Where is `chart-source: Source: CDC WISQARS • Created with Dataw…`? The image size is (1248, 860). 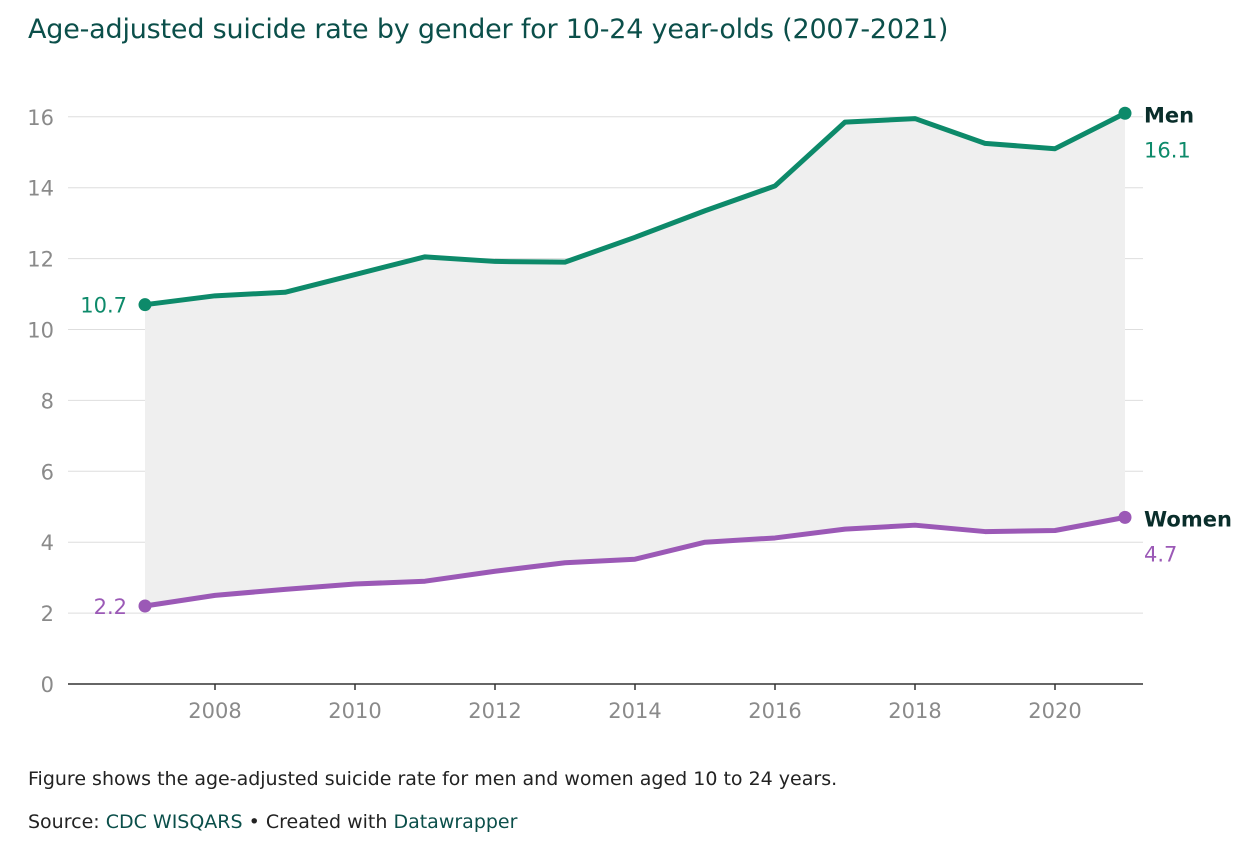
chart-source: Source: CDC WISQARS • Created with Dataw… is located at coordinates (272, 822).